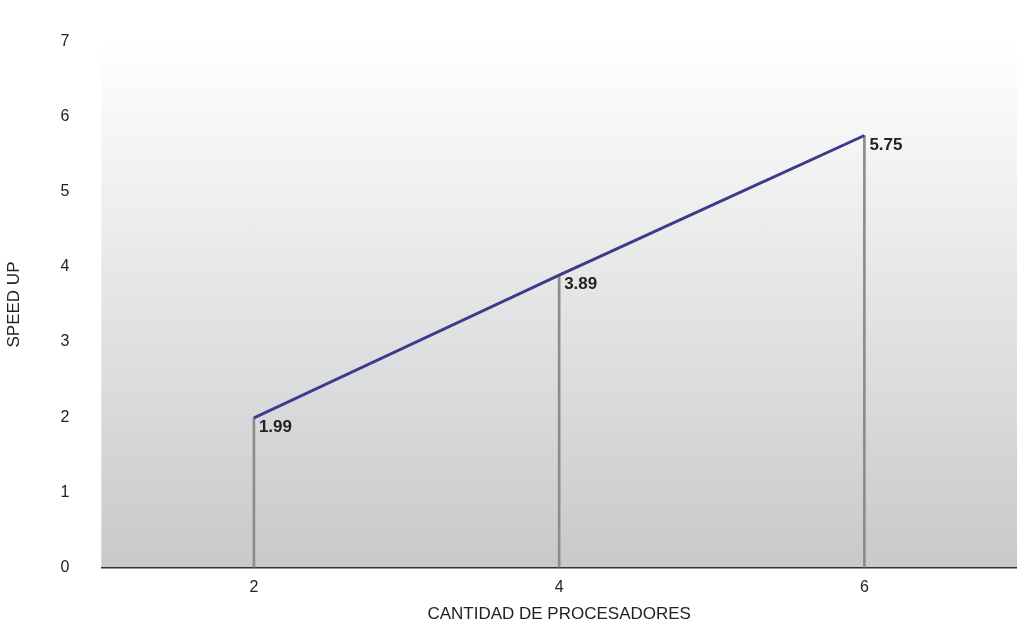 The image size is (1017, 629). What do you see at coordinates (864, 351) in the screenshot?
I see `bar` at bounding box center [864, 351].